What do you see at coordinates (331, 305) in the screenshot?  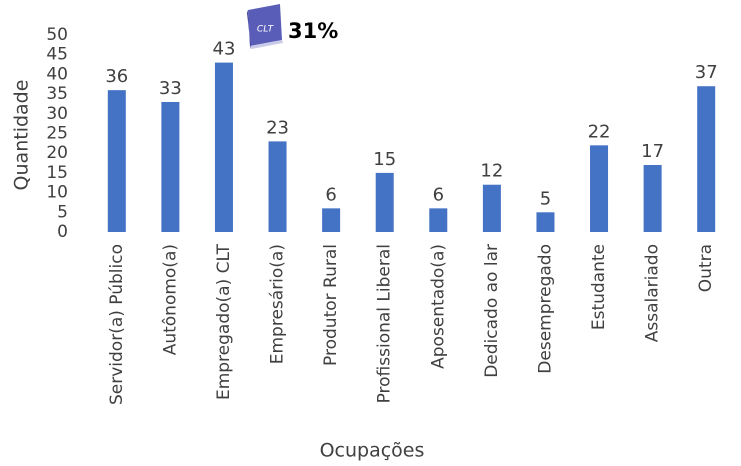 I see `x-tick-label: Produtor Rural` at bounding box center [331, 305].